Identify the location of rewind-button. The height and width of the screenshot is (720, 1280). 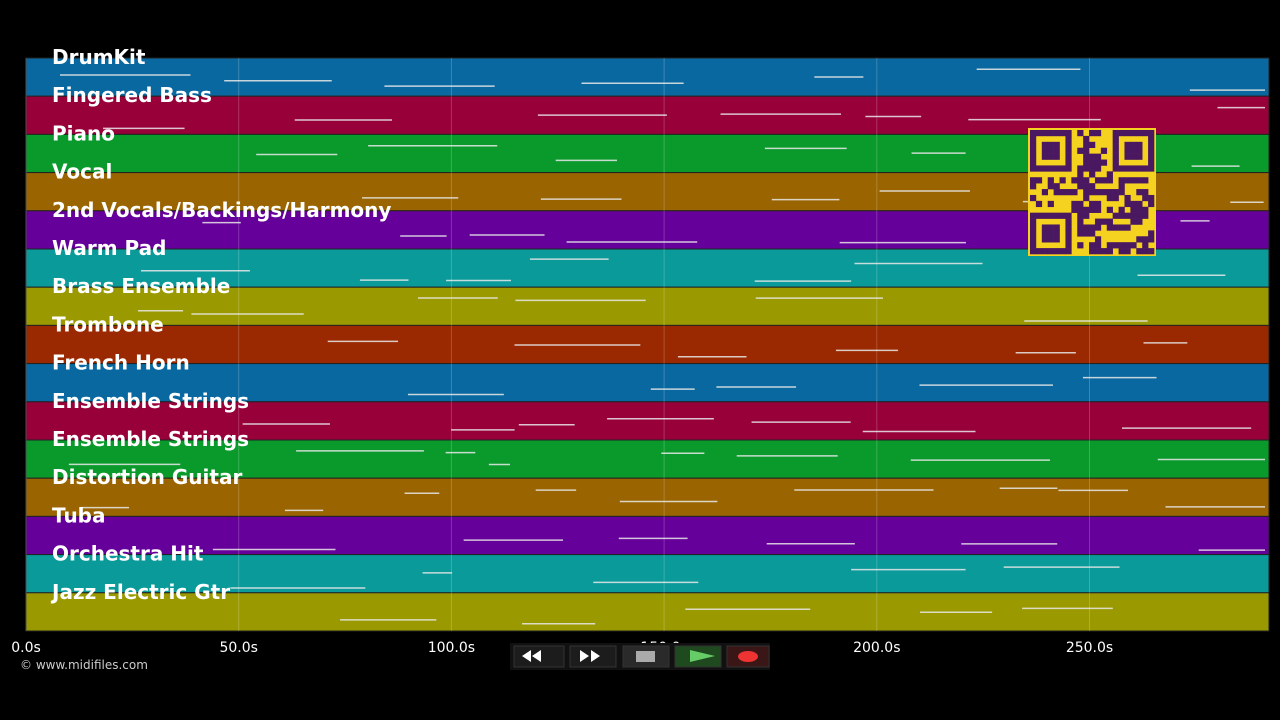
(539, 656).